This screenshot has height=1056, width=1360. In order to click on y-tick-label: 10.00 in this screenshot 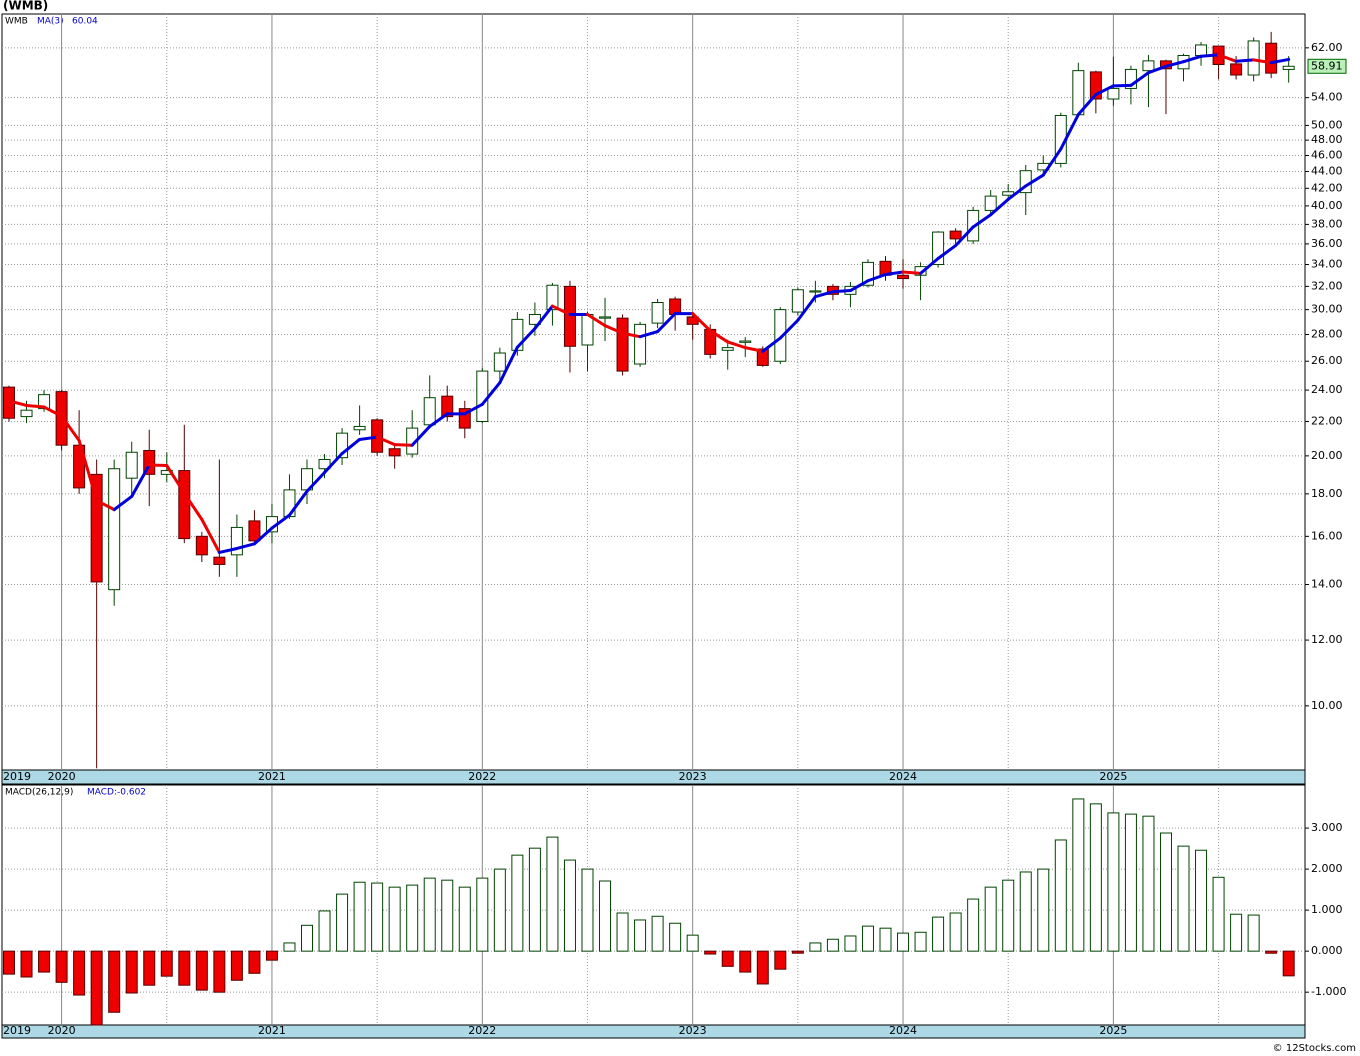, I will do `click(1327, 705)`.